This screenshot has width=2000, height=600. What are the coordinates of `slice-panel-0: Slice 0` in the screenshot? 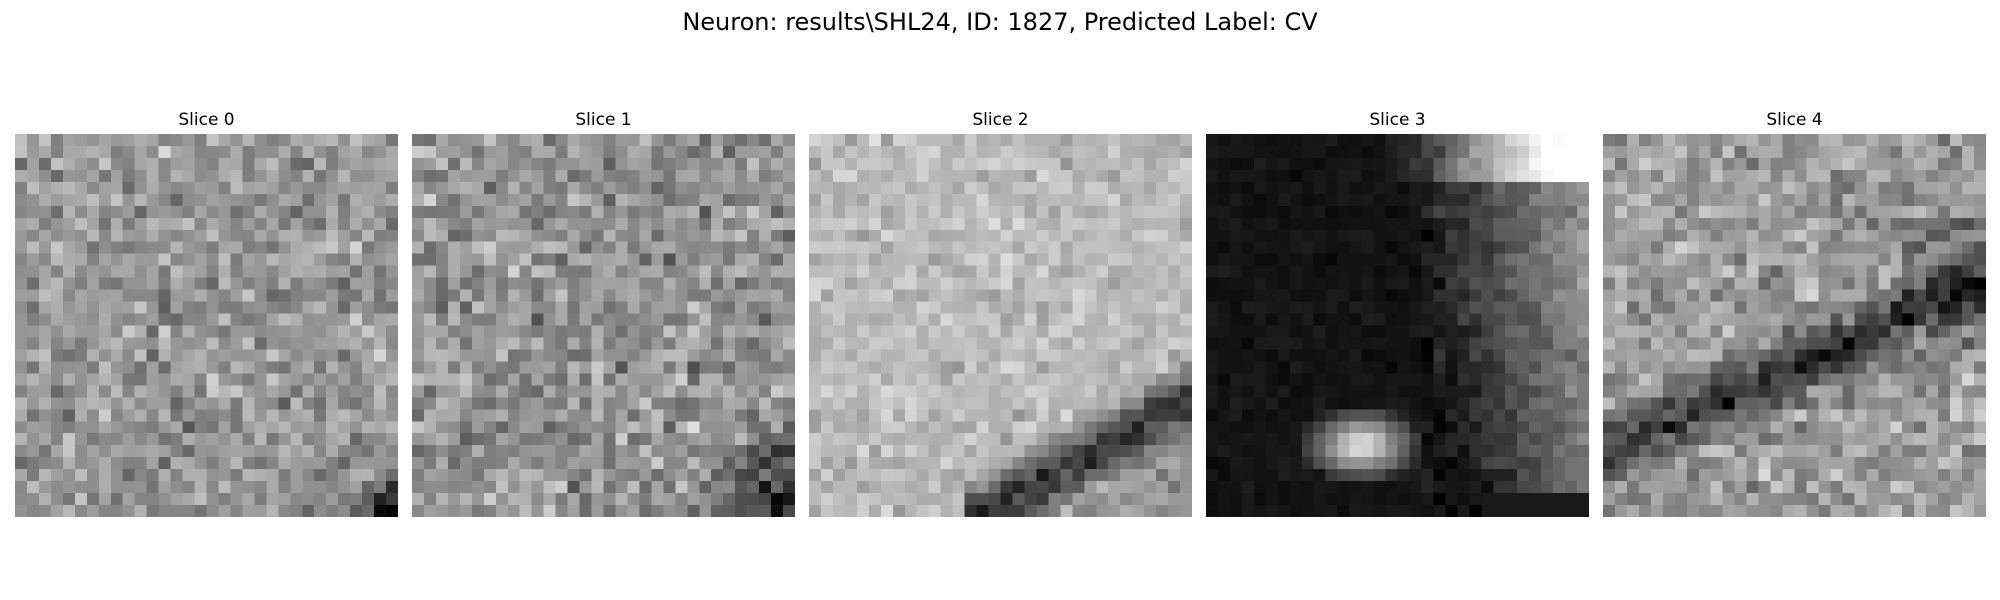 It's located at (206, 313).